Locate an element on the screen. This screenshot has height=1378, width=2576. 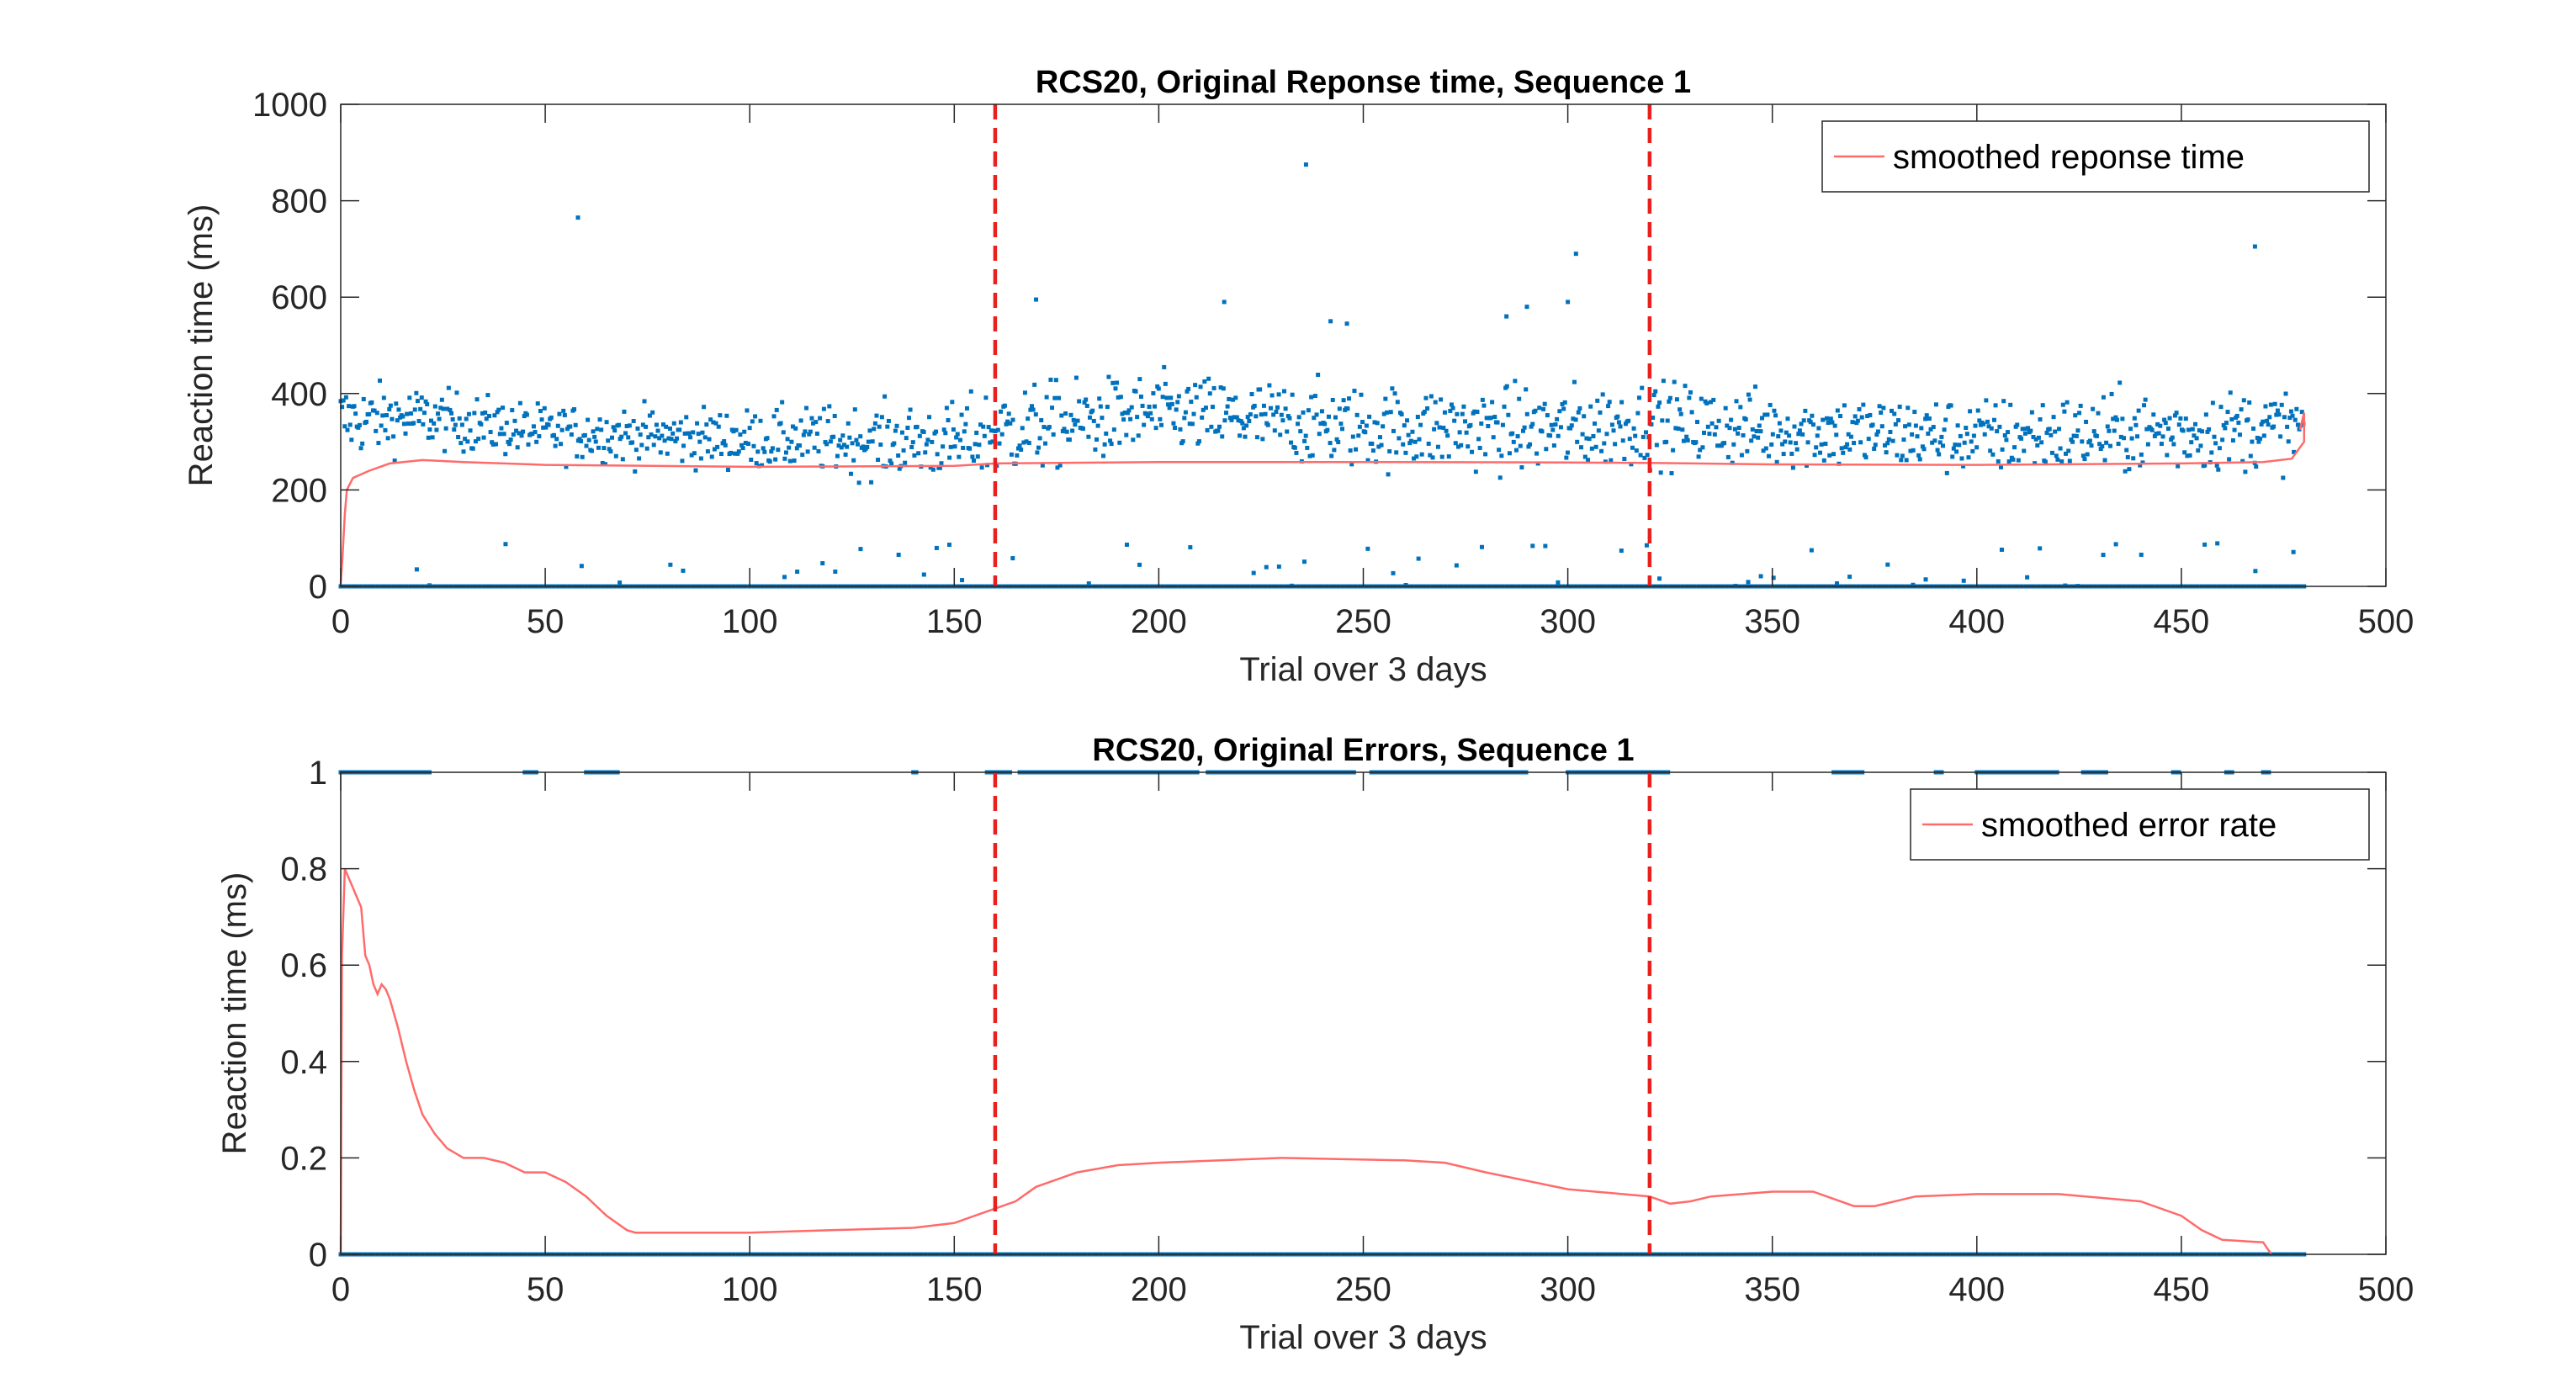
x-tick-label: 250 is located at coordinates (1363, 1289).